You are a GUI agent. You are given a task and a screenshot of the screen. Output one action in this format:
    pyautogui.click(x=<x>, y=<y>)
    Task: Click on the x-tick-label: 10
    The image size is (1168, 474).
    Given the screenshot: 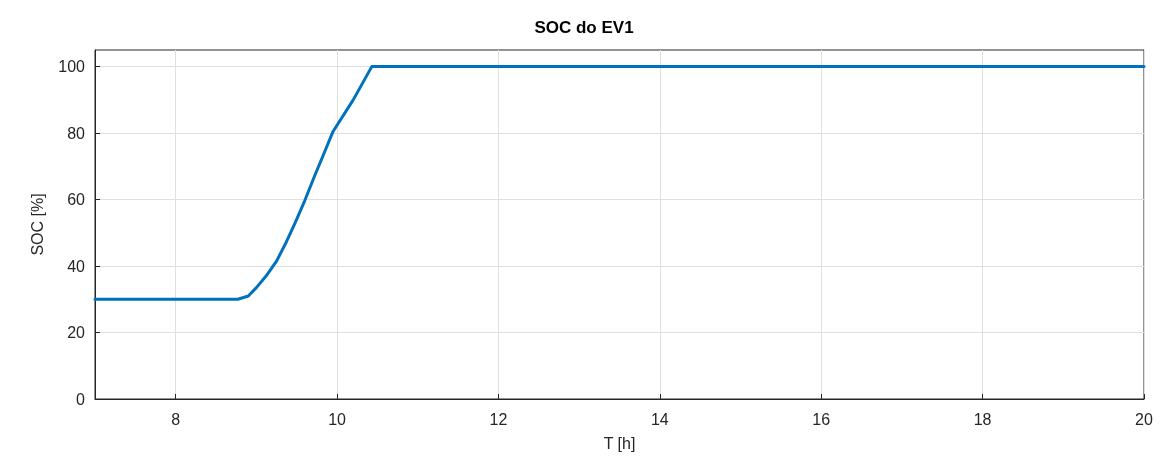 What is the action you would take?
    pyautogui.click(x=337, y=419)
    